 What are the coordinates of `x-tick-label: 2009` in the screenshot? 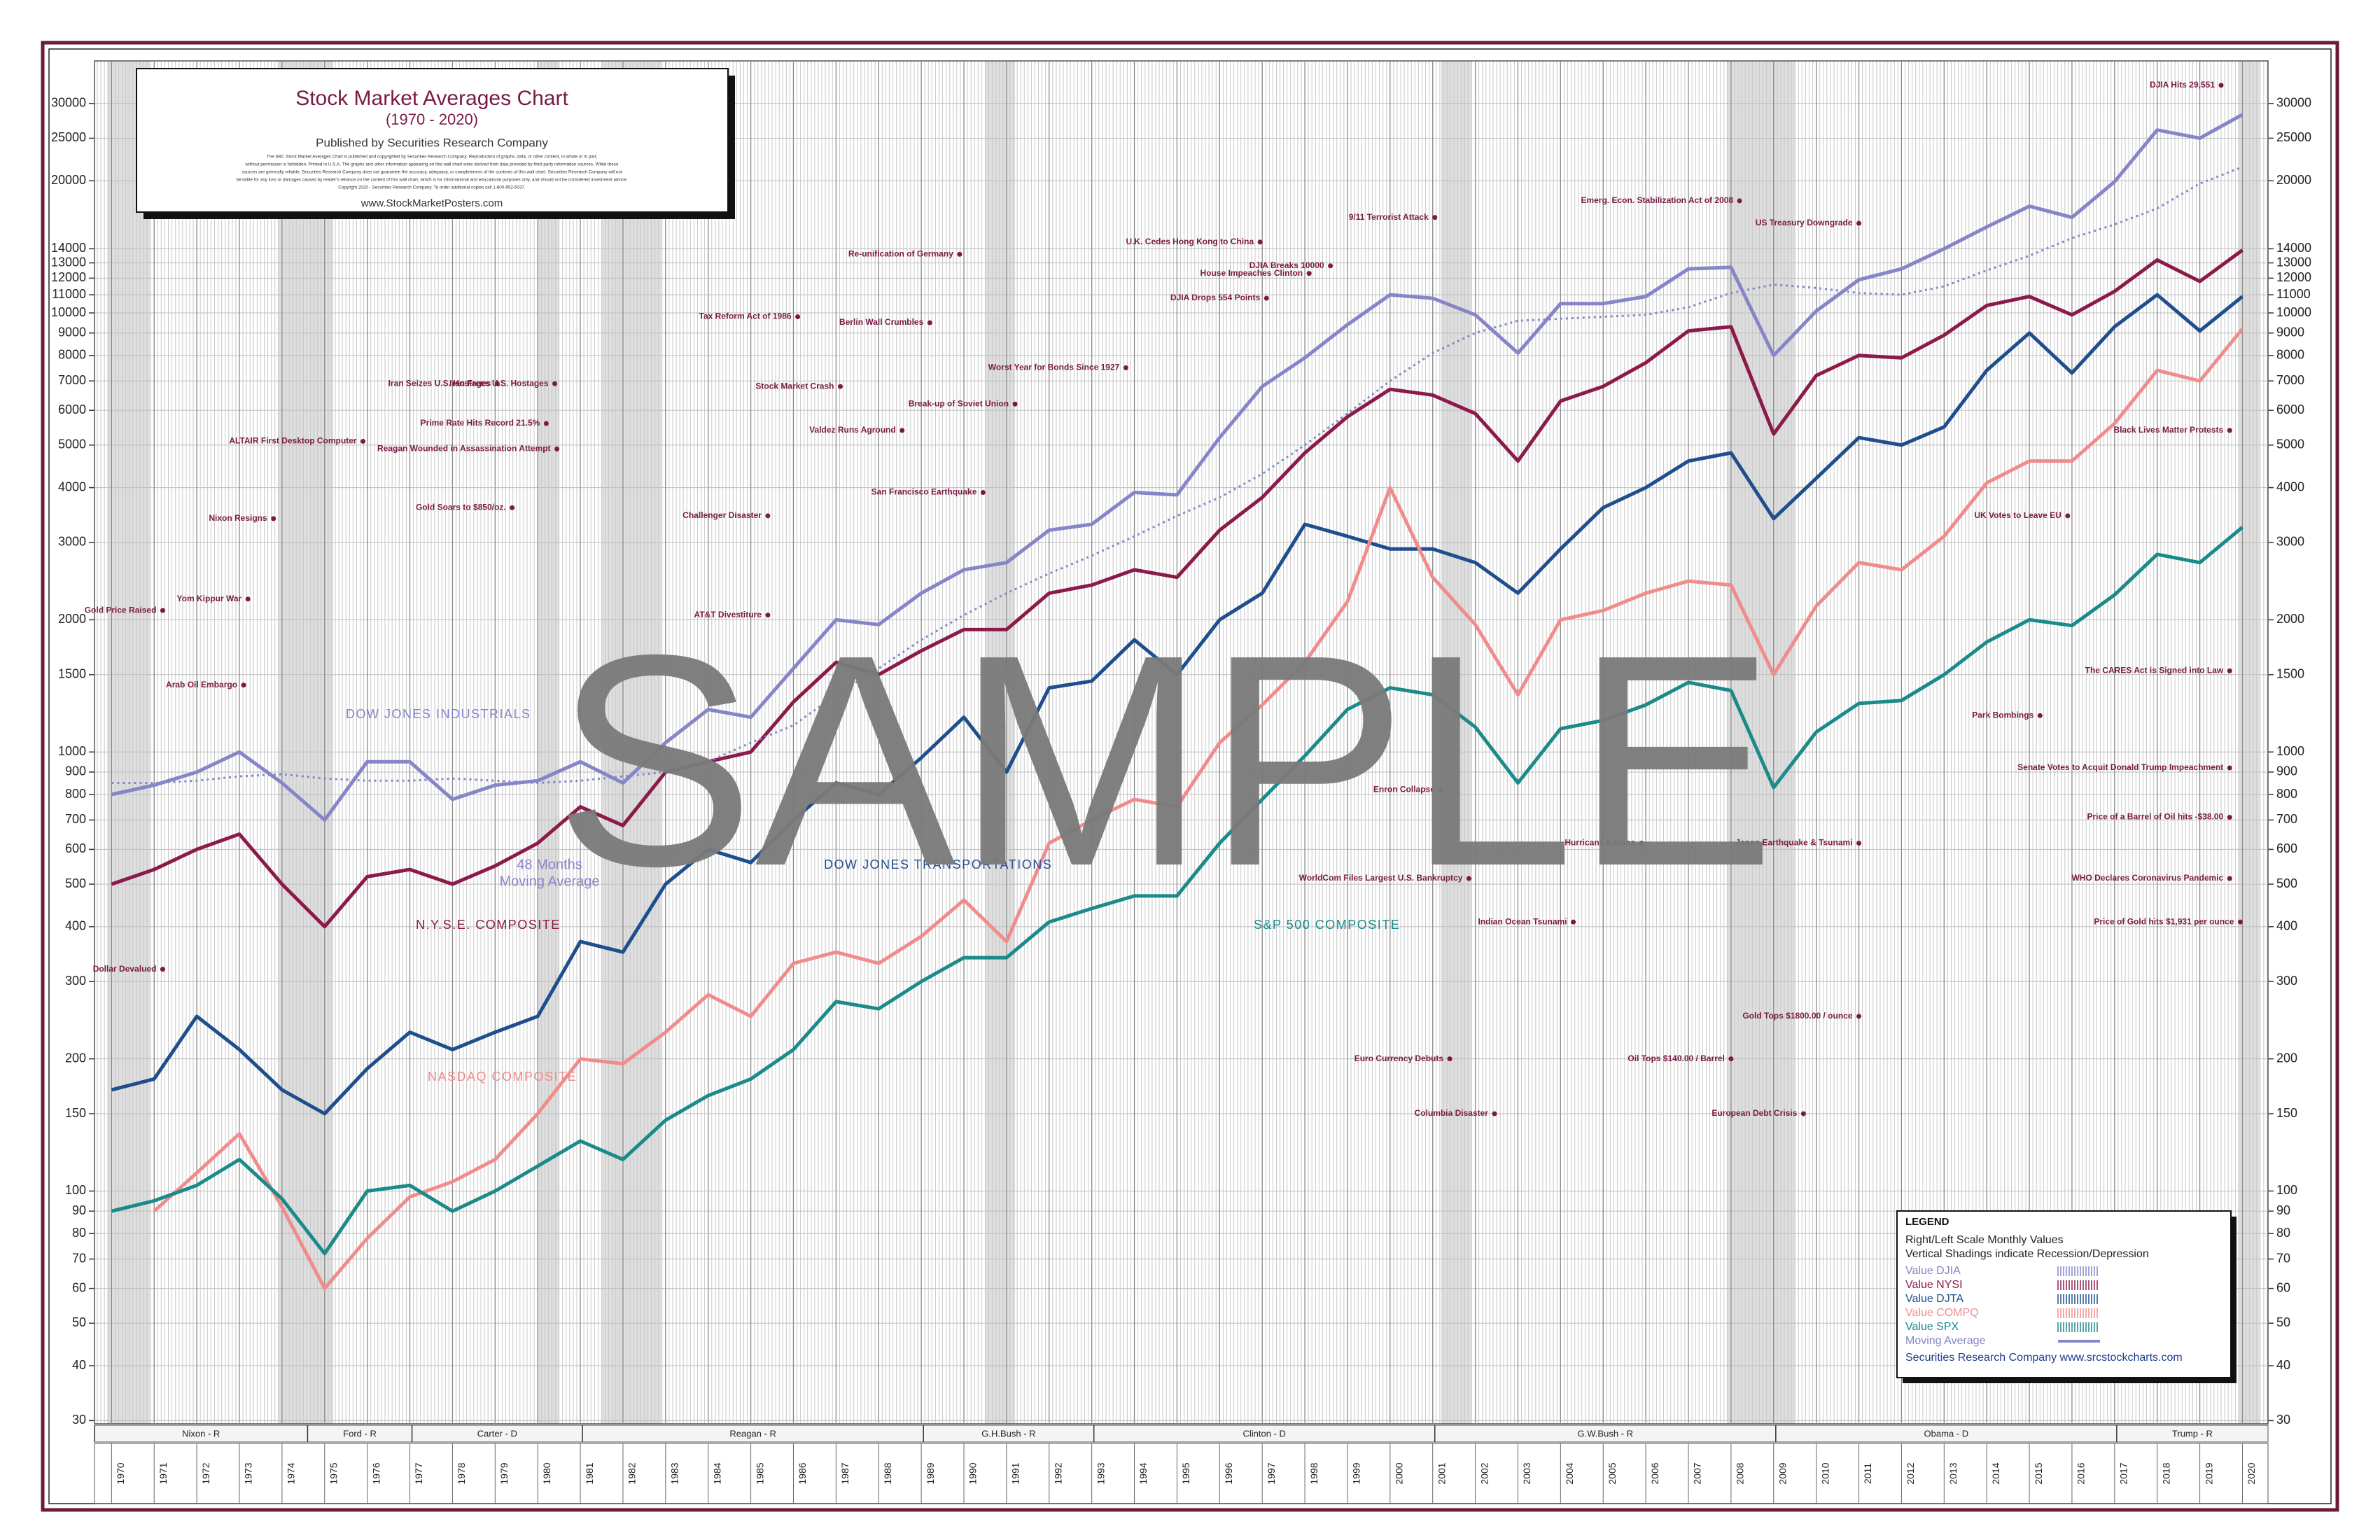 It's located at (1782, 1473).